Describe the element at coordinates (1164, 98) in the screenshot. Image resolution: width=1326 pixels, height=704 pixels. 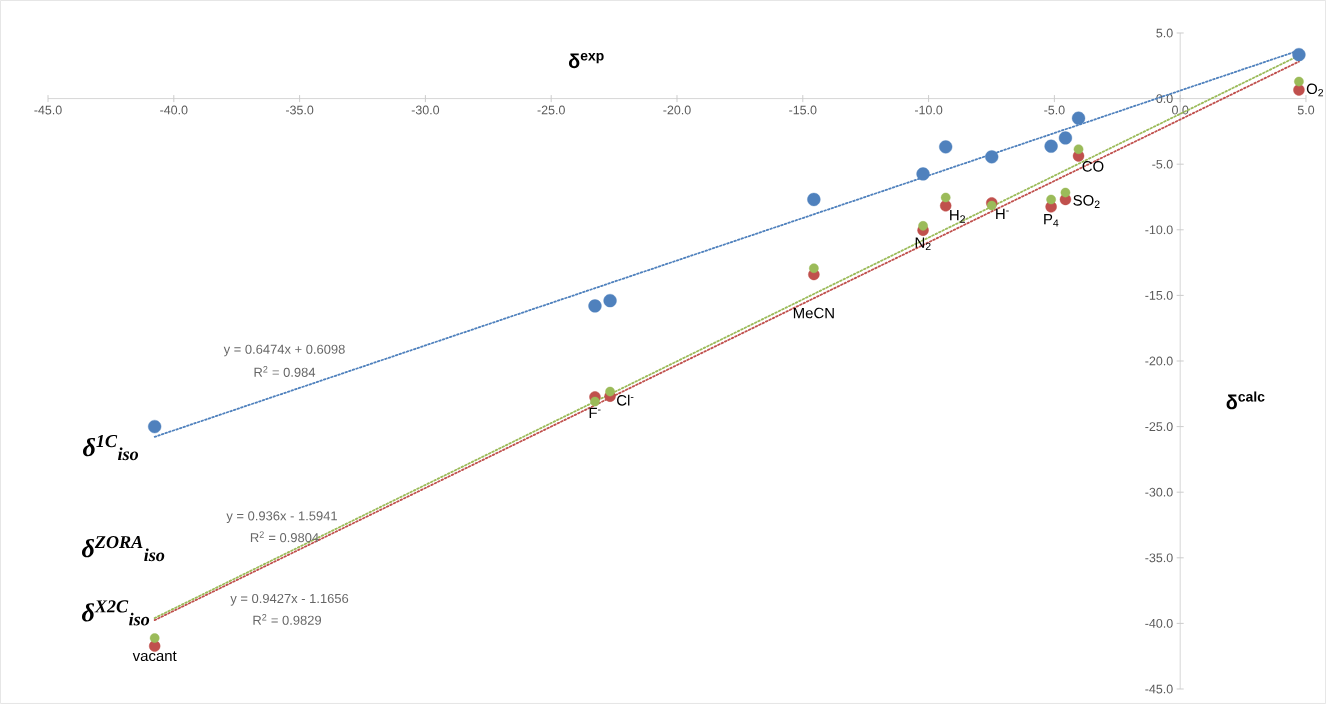
I see `y-tick-label: 0.0` at that location.